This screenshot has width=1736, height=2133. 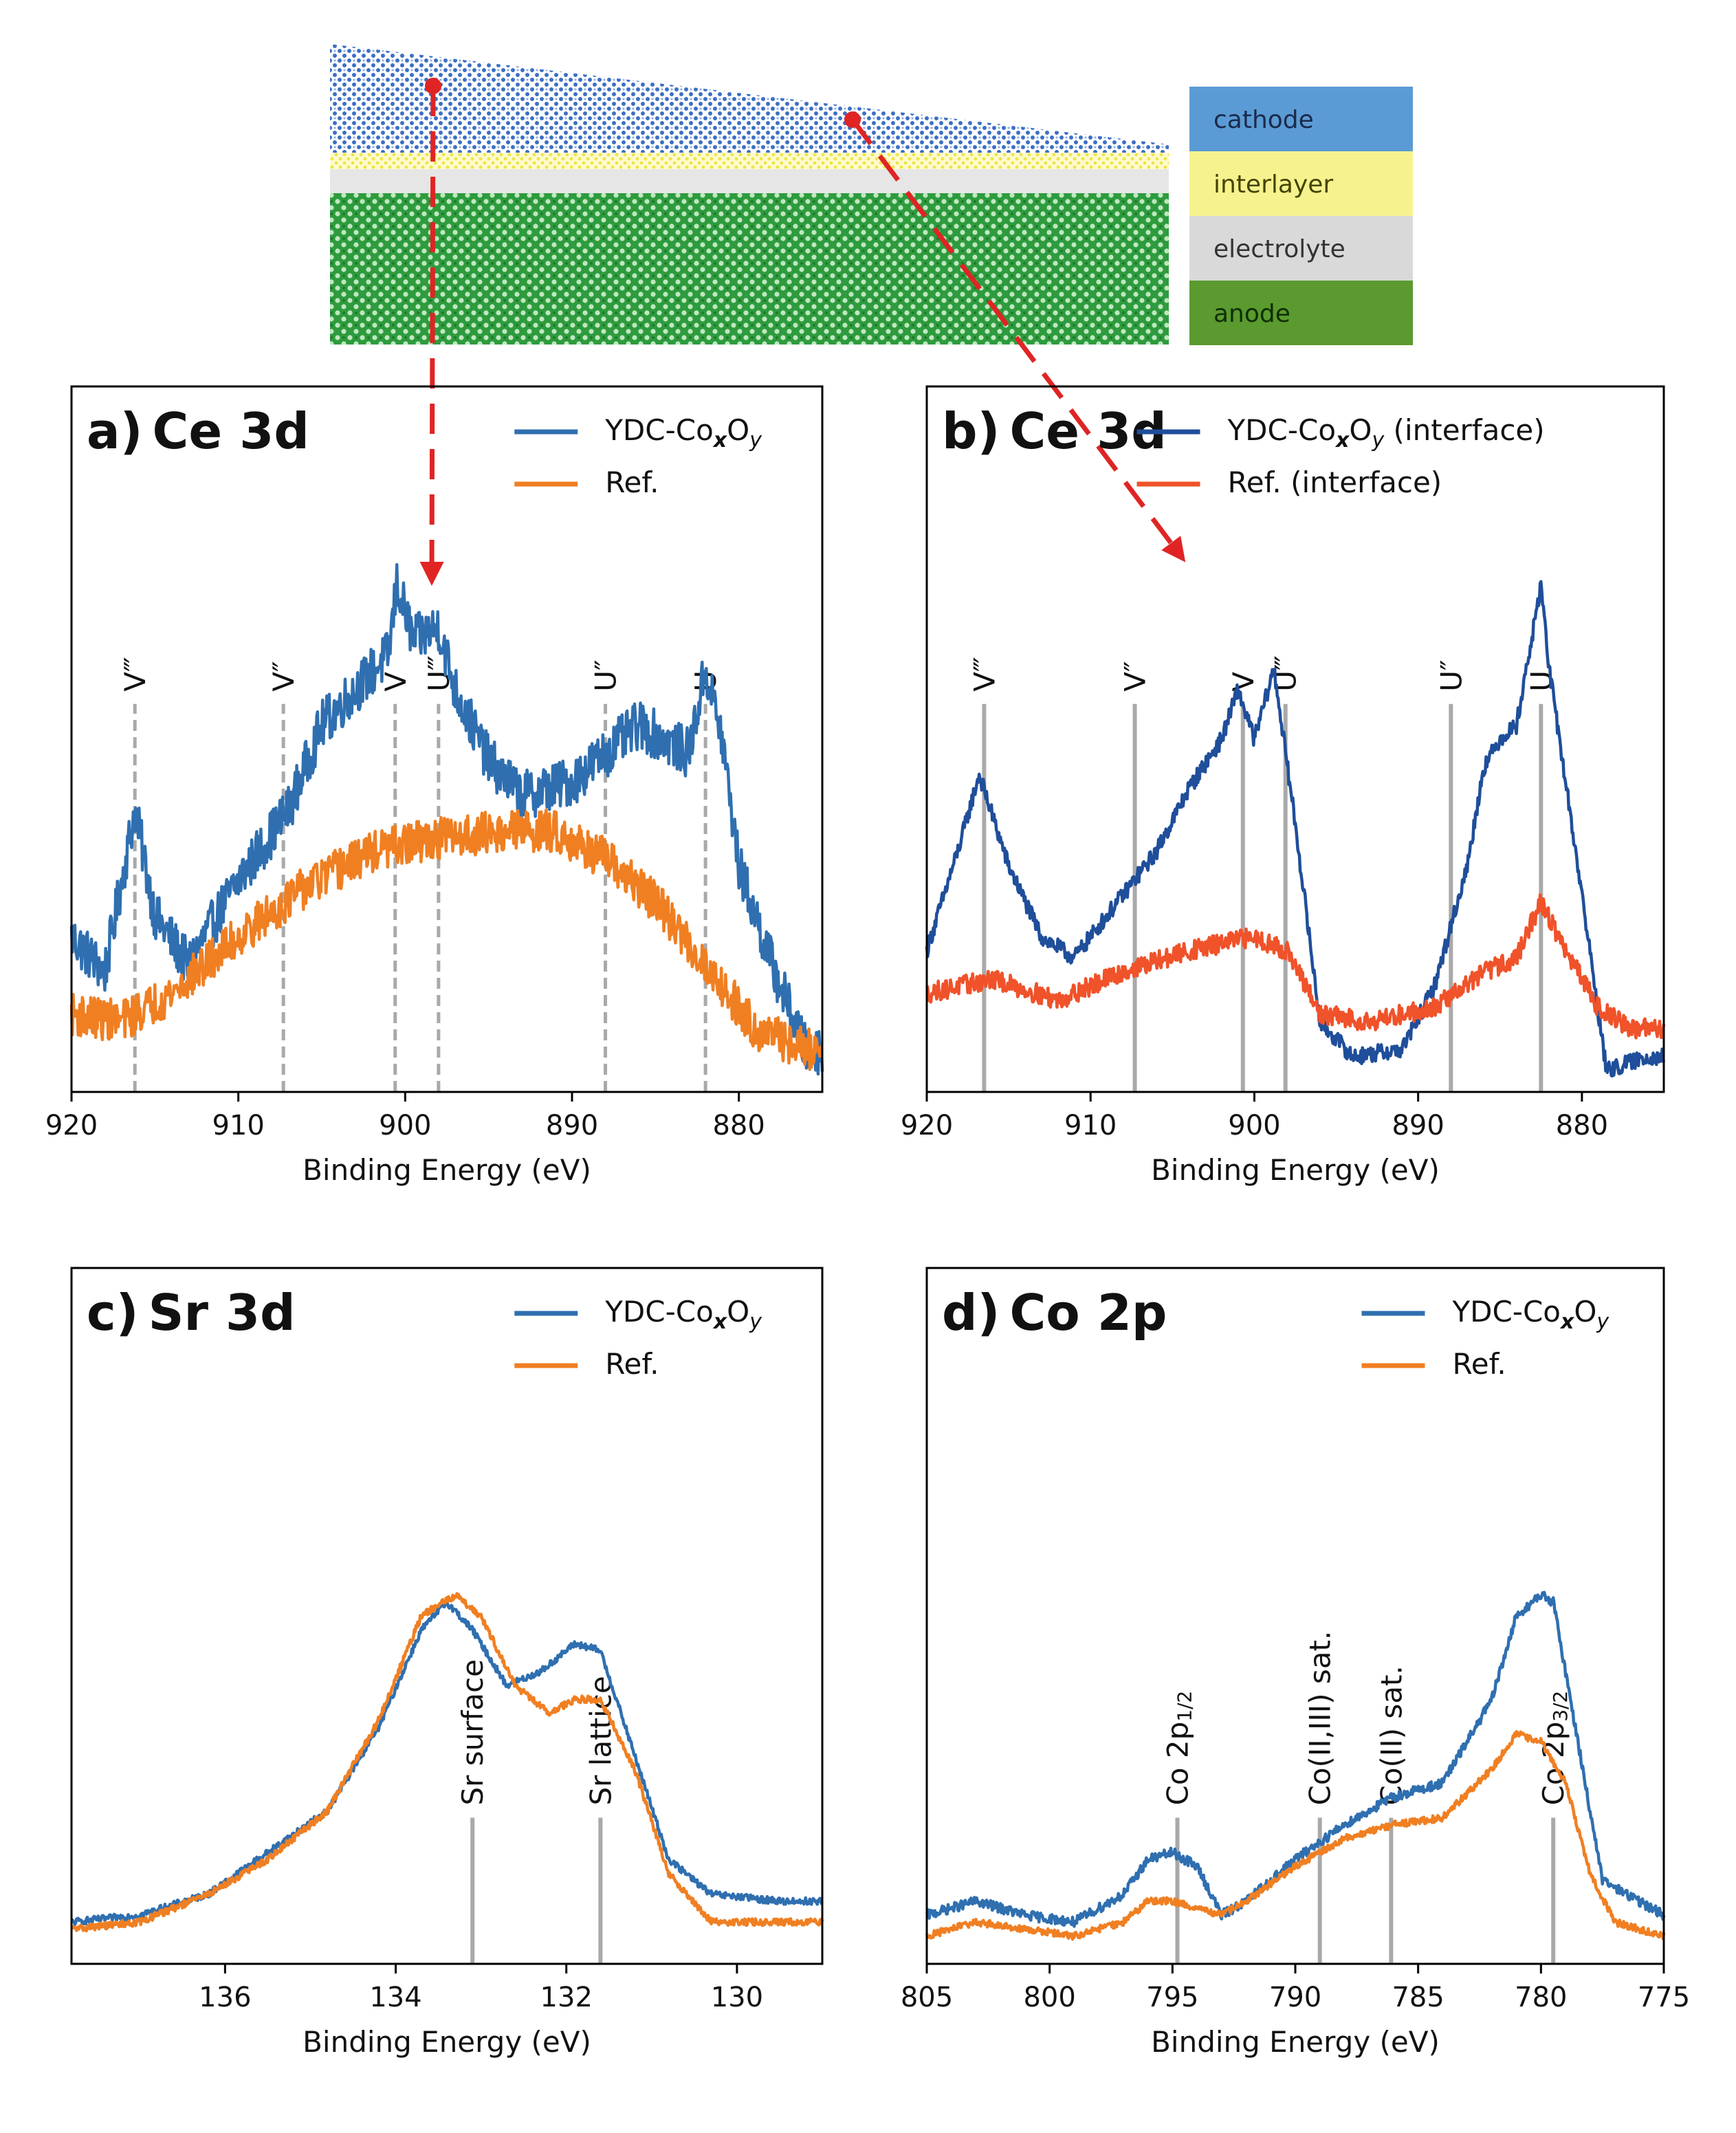 I want to click on interlayer-layer, so click(x=749, y=161).